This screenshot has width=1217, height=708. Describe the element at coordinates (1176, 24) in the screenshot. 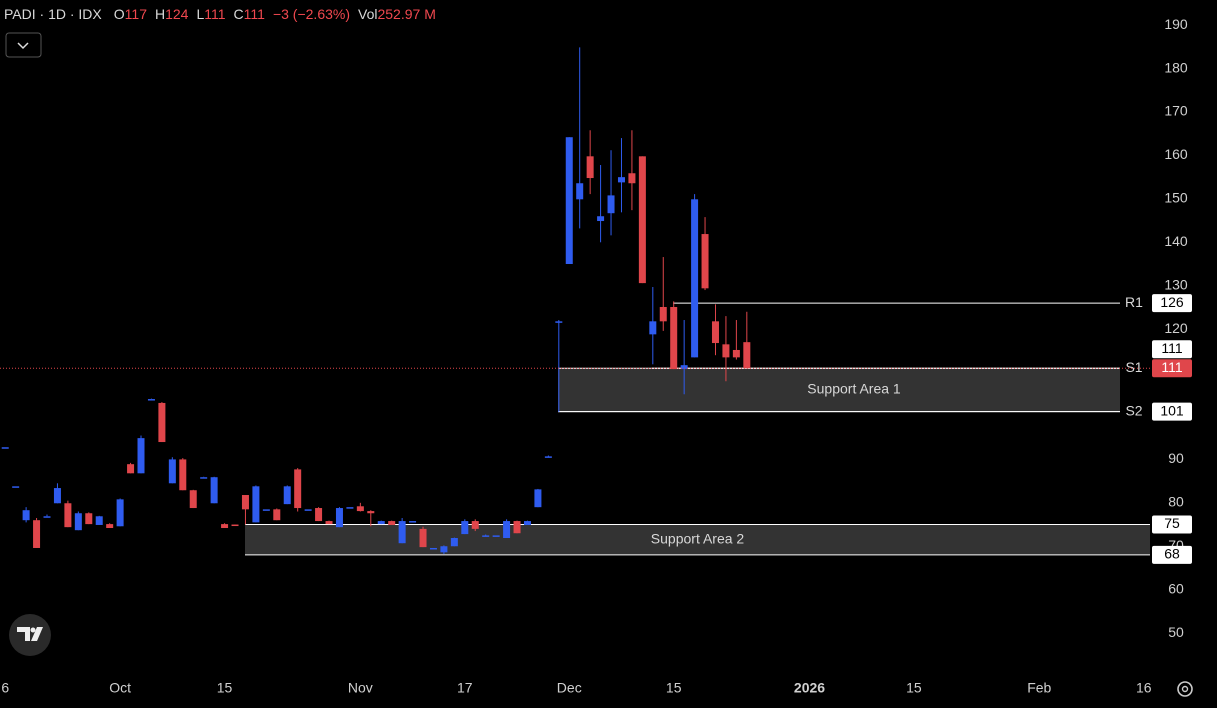

I see `y-tick-label: 190` at that location.